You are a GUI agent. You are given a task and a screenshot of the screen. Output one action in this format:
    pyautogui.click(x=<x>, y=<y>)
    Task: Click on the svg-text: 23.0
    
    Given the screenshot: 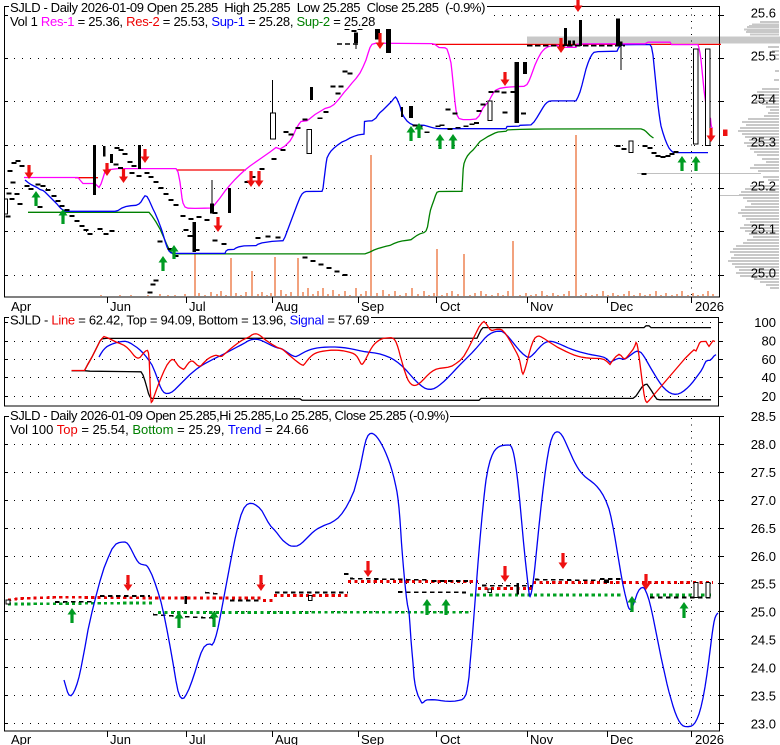 What is the action you would take?
    pyautogui.click(x=763, y=724)
    